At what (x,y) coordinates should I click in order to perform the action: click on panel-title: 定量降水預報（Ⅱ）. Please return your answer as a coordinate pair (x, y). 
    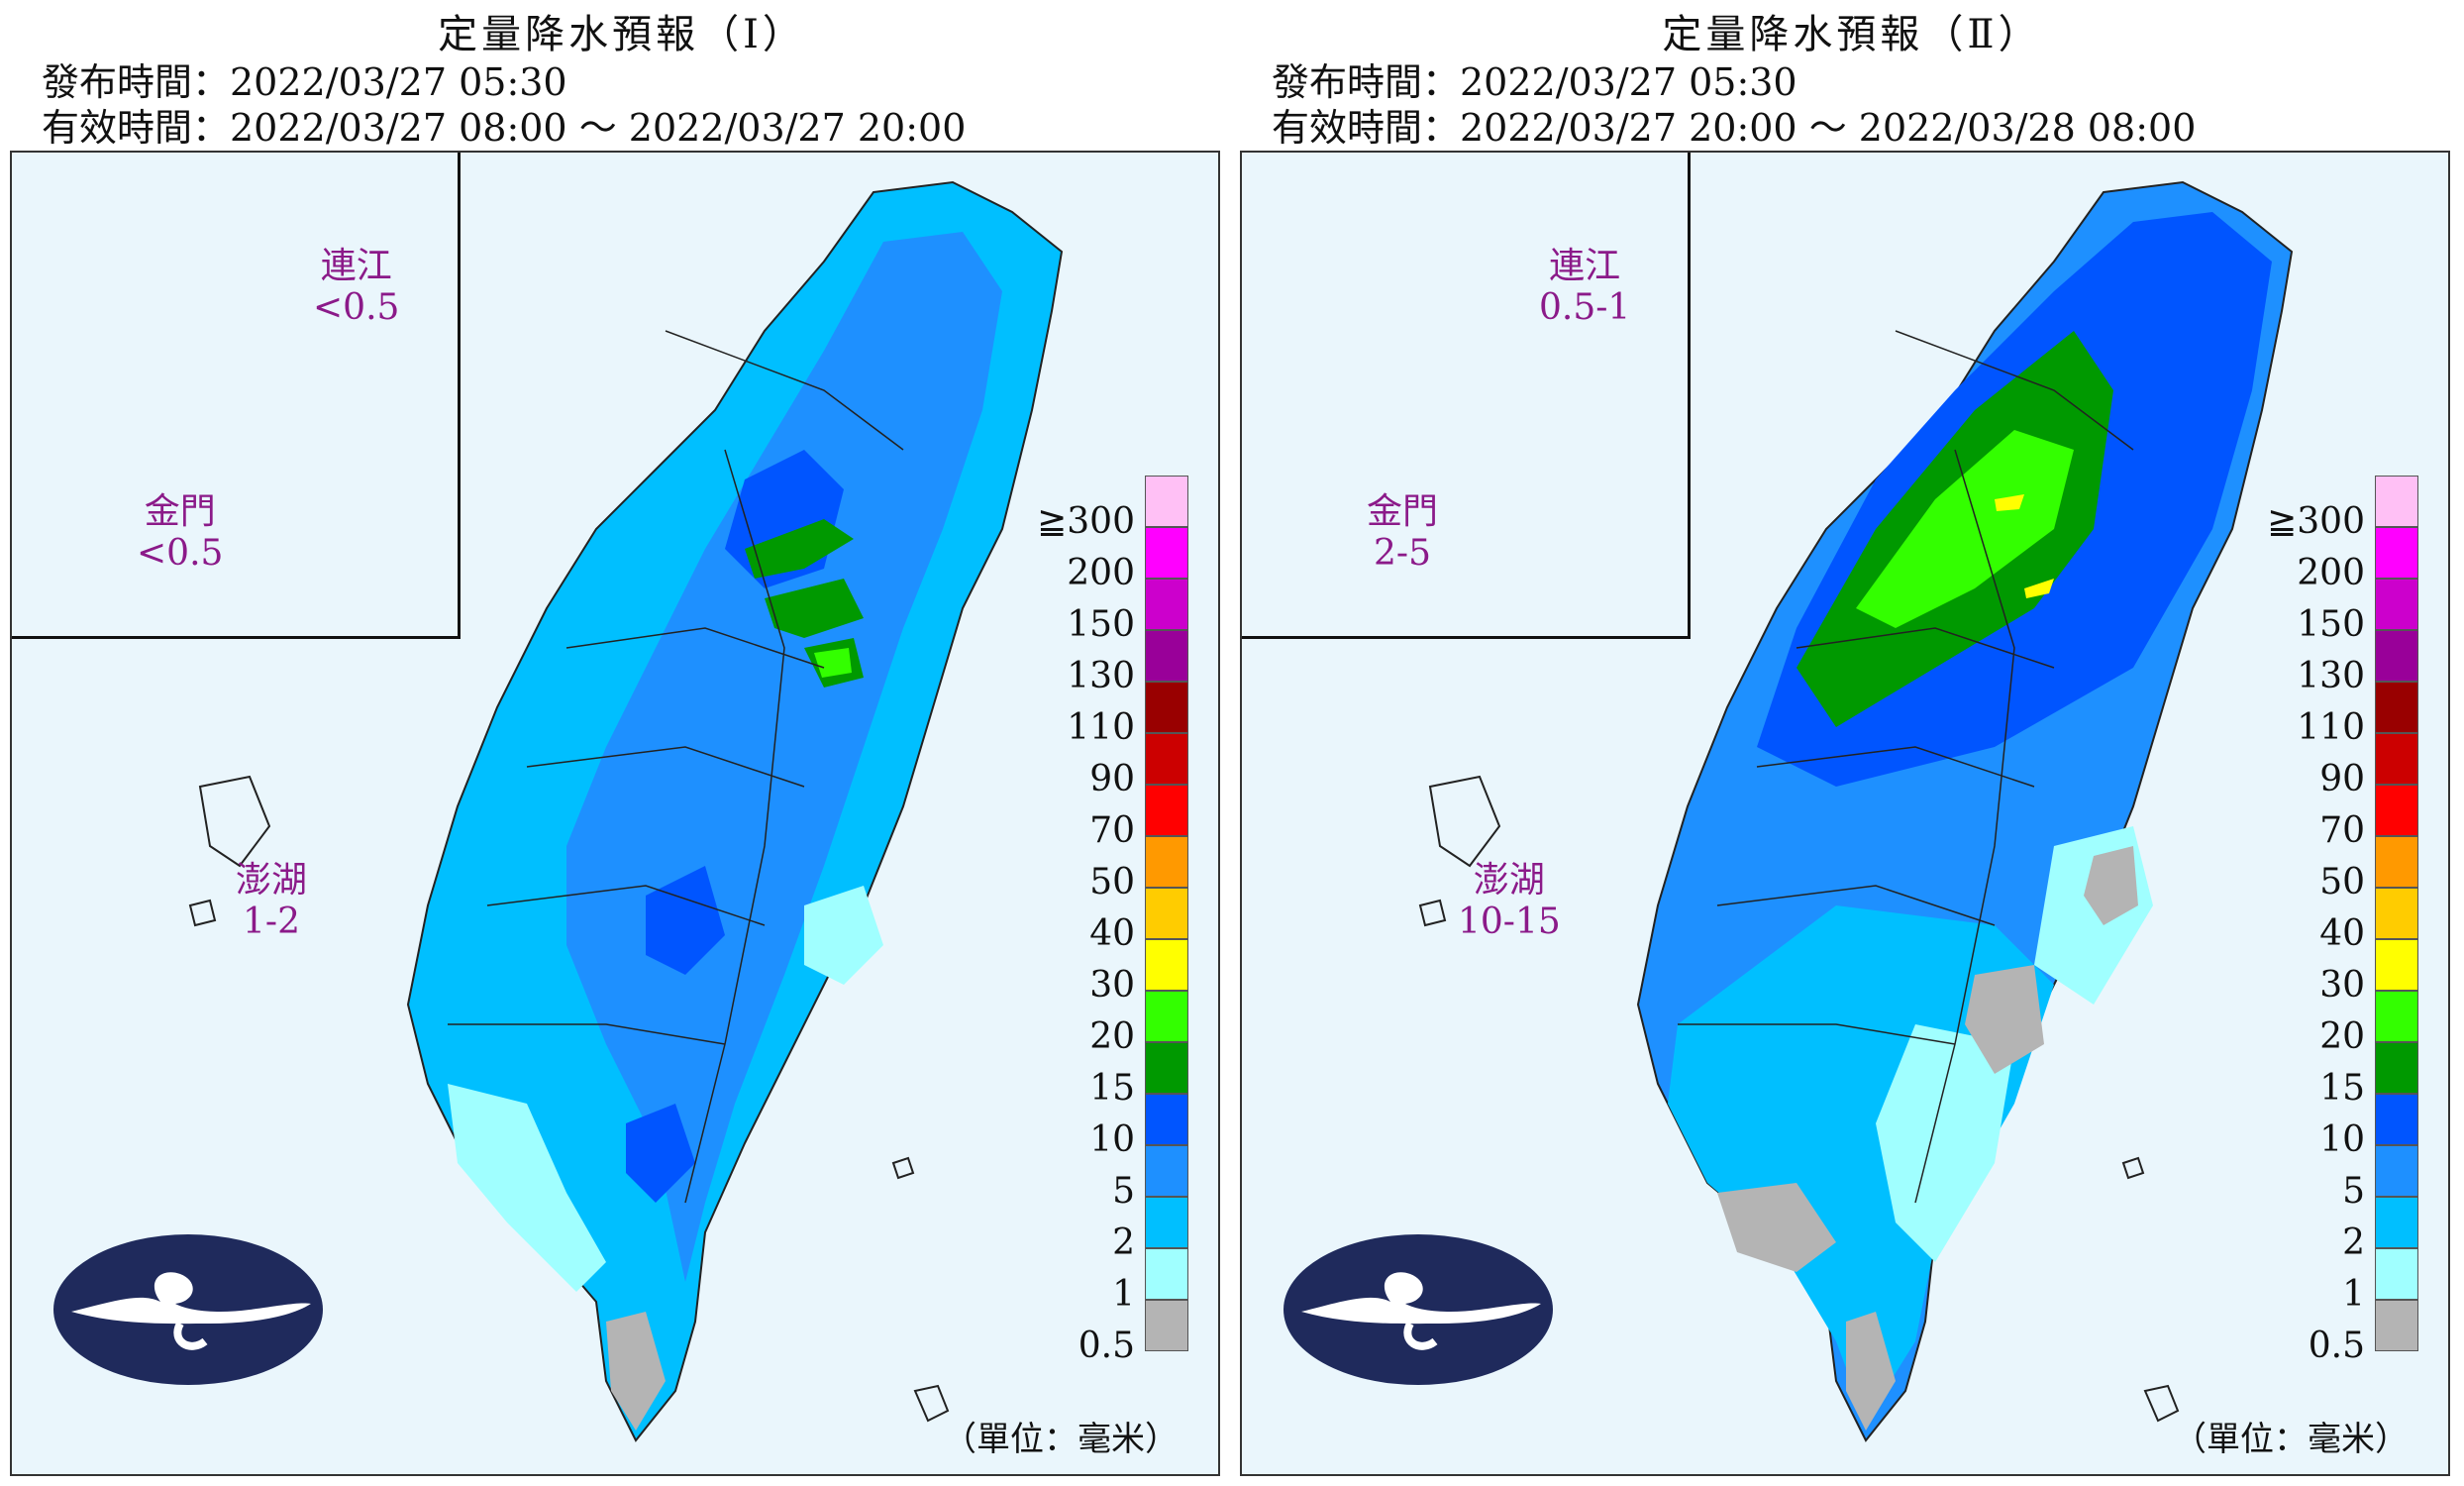
    Looking at the image, I should click on (1852, 34).